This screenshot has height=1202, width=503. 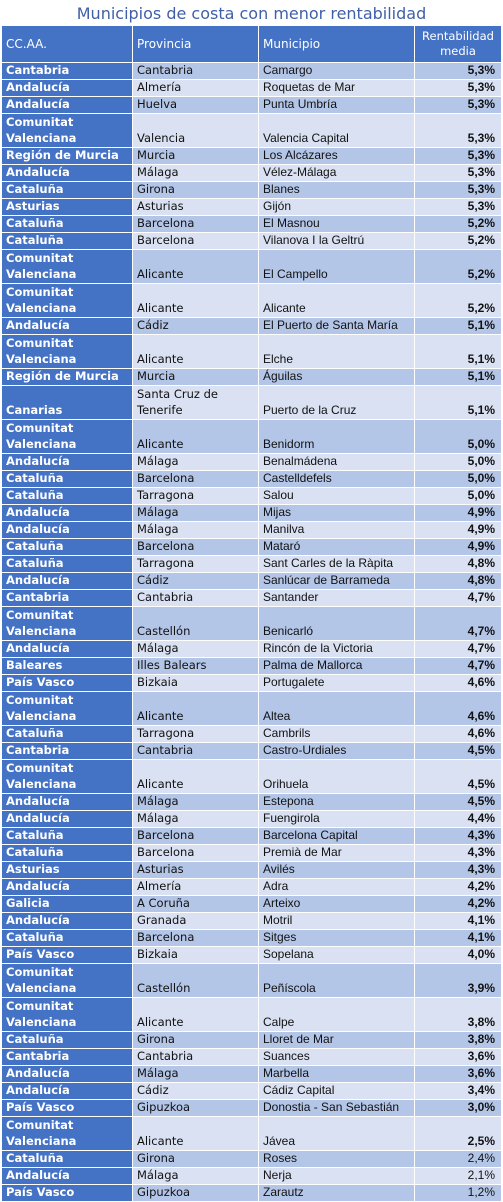 I want to click on cell-municipio: Blanes, so click(x=337, y=190).